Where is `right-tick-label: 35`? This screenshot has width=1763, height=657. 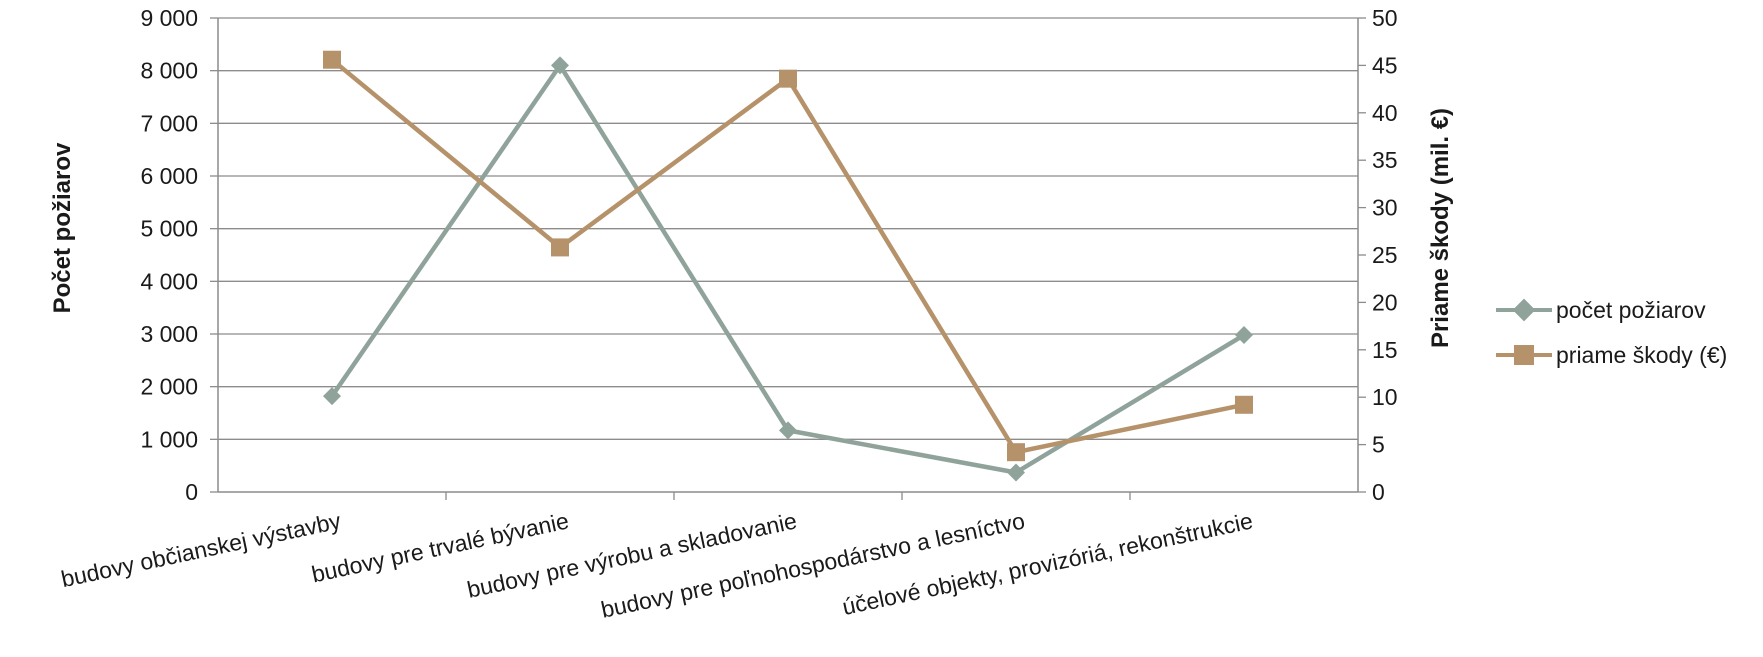 right-tick-label: 35 is located at coordinates (1385, 160).